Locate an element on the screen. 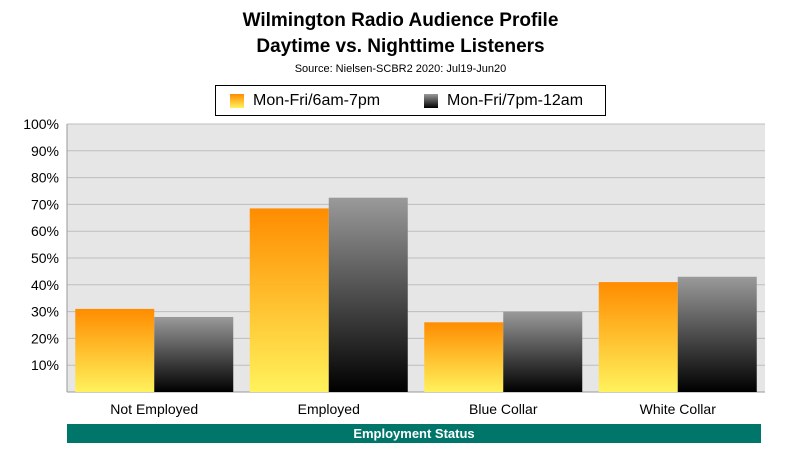  y-tick-label: 80% is located at coordinates (45, 178).